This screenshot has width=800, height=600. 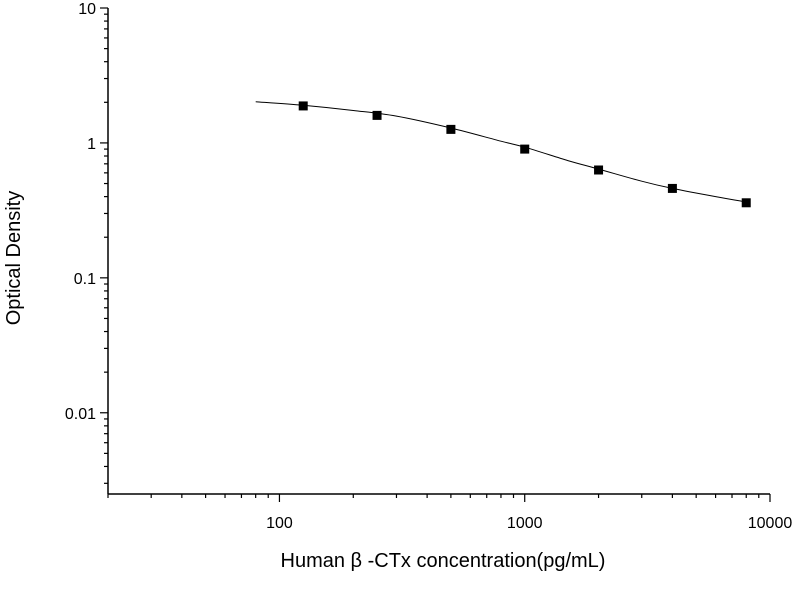 I want to click on y-axis-title: Optical Density, so click(x=14, y=258).